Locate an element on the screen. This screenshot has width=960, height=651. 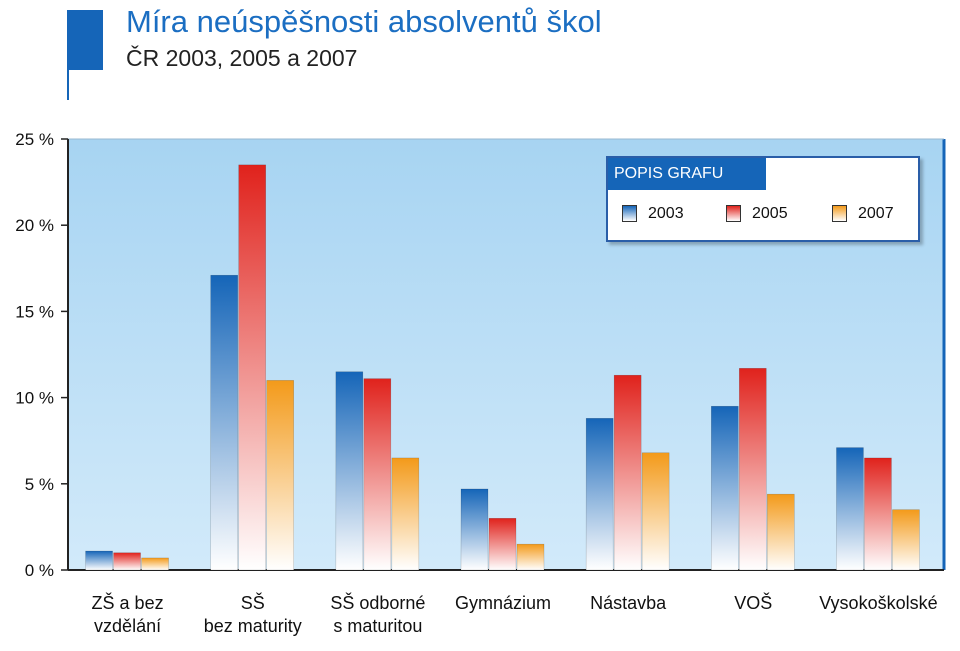
legend-header: POPIS GRAFU is located at coordinates (687, 174).